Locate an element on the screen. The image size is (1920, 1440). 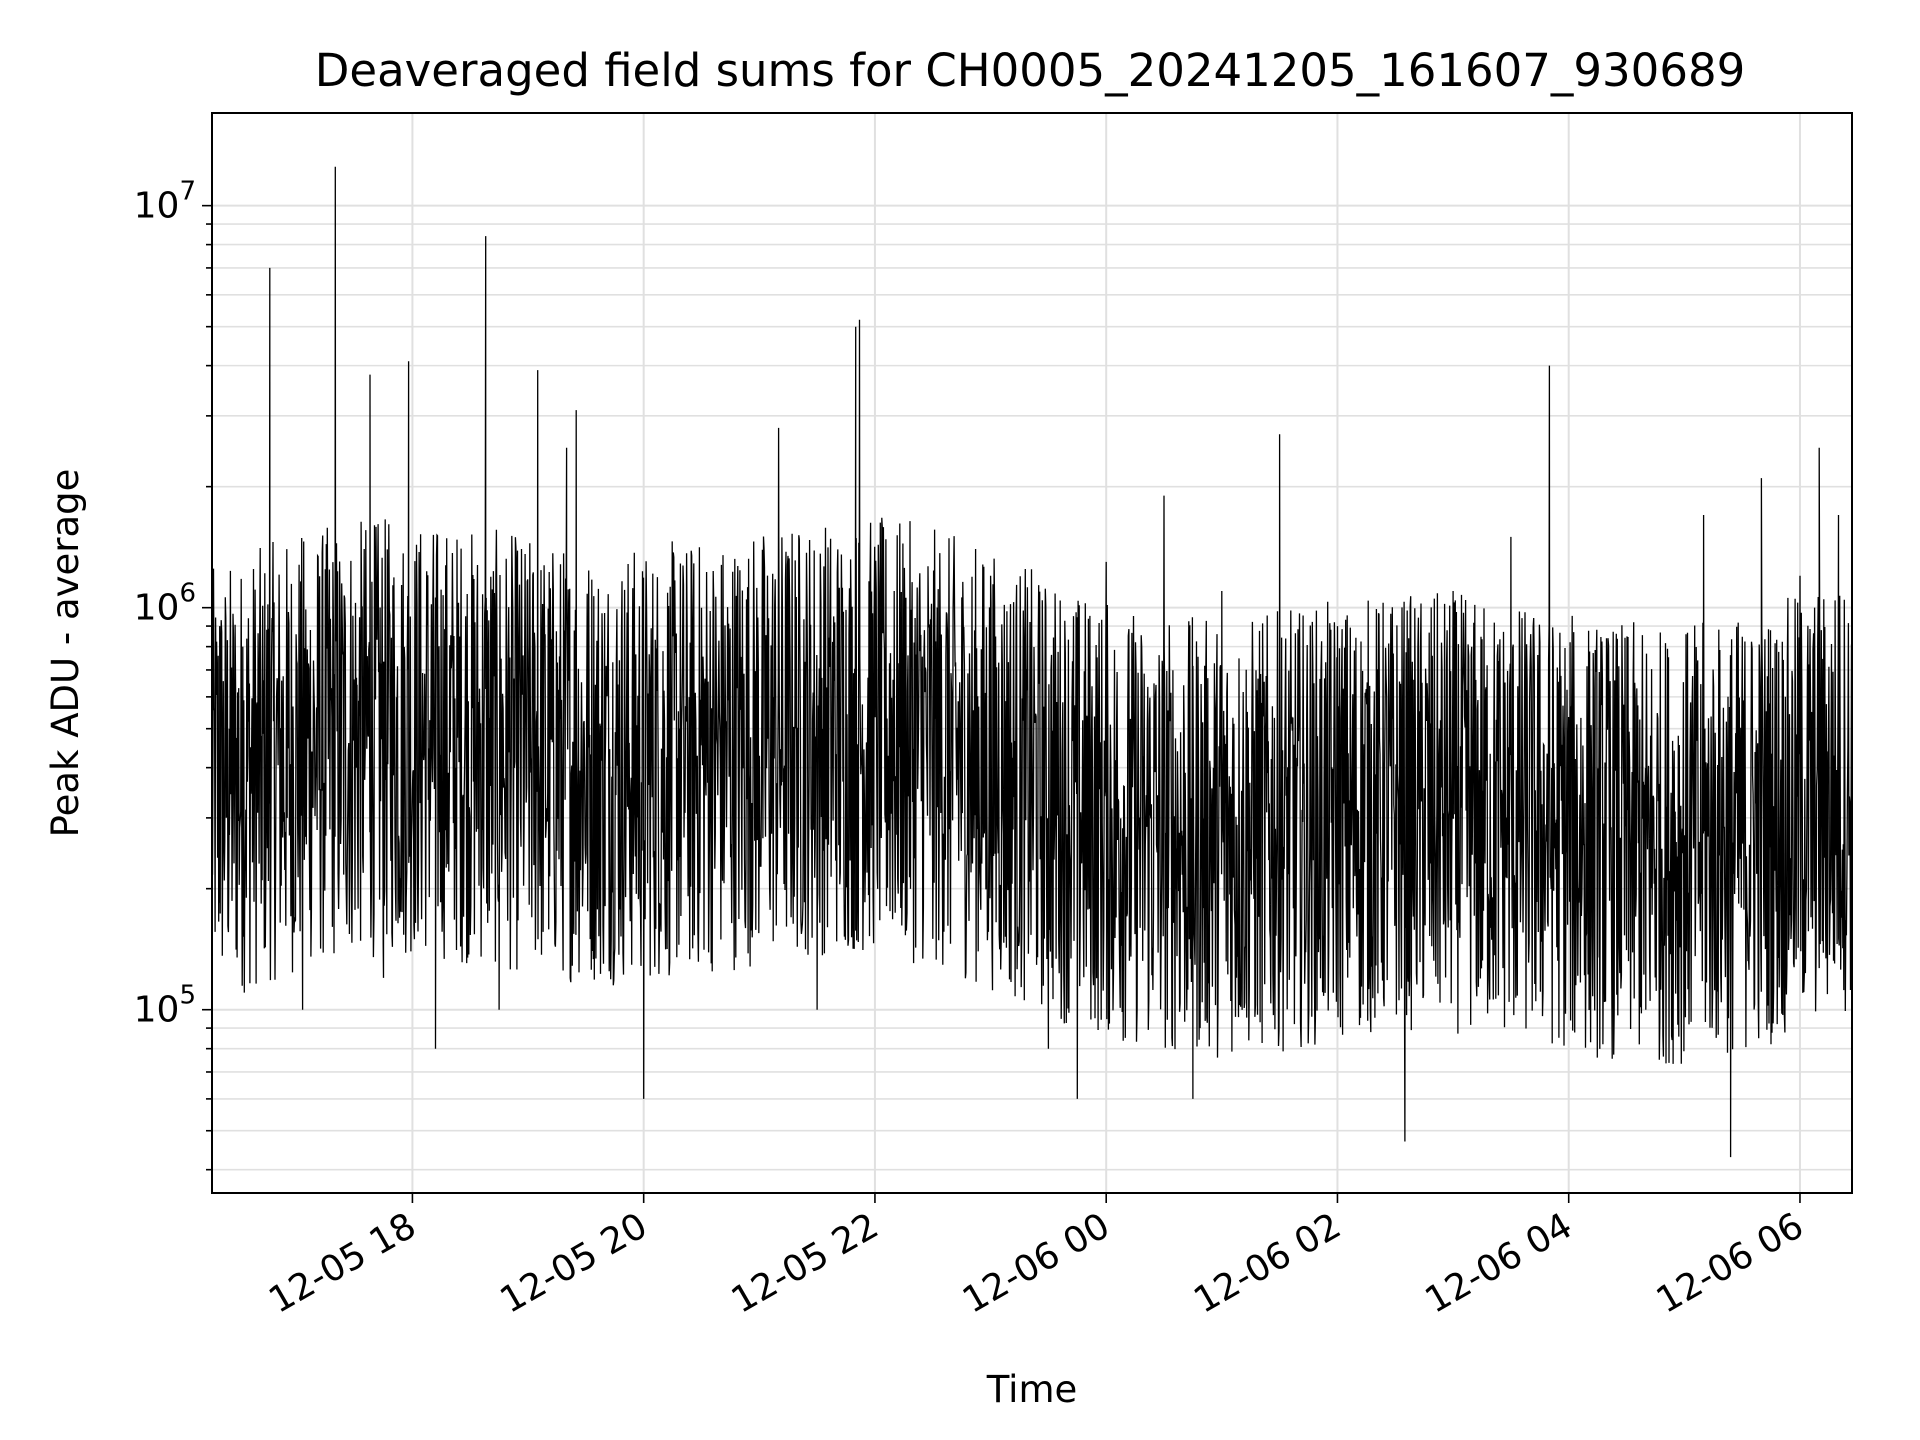
y-tick-label: 10⁵ is located at coordinates (165, 1006).